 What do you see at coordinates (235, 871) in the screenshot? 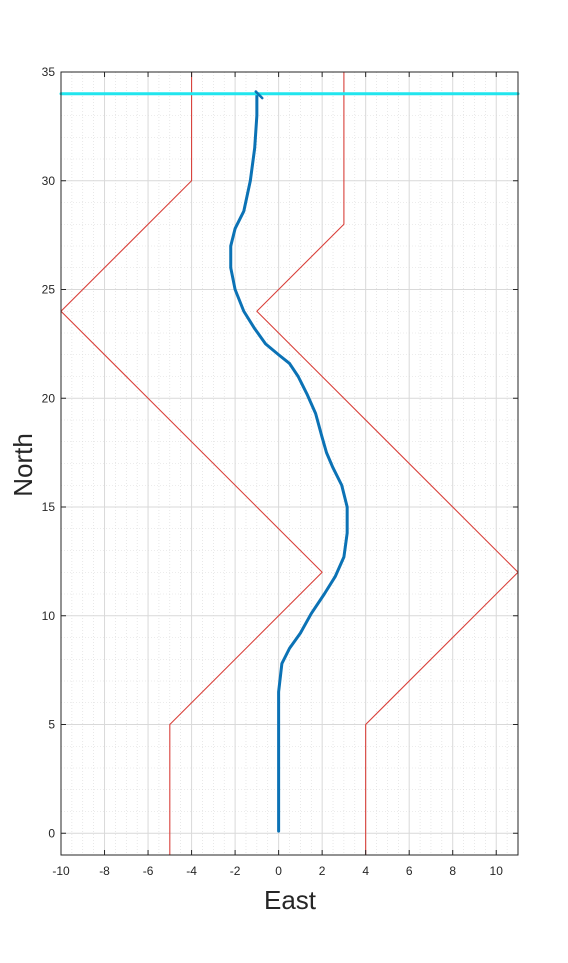
I see `x-tick-label: -2` at bounding box center [235, 871].